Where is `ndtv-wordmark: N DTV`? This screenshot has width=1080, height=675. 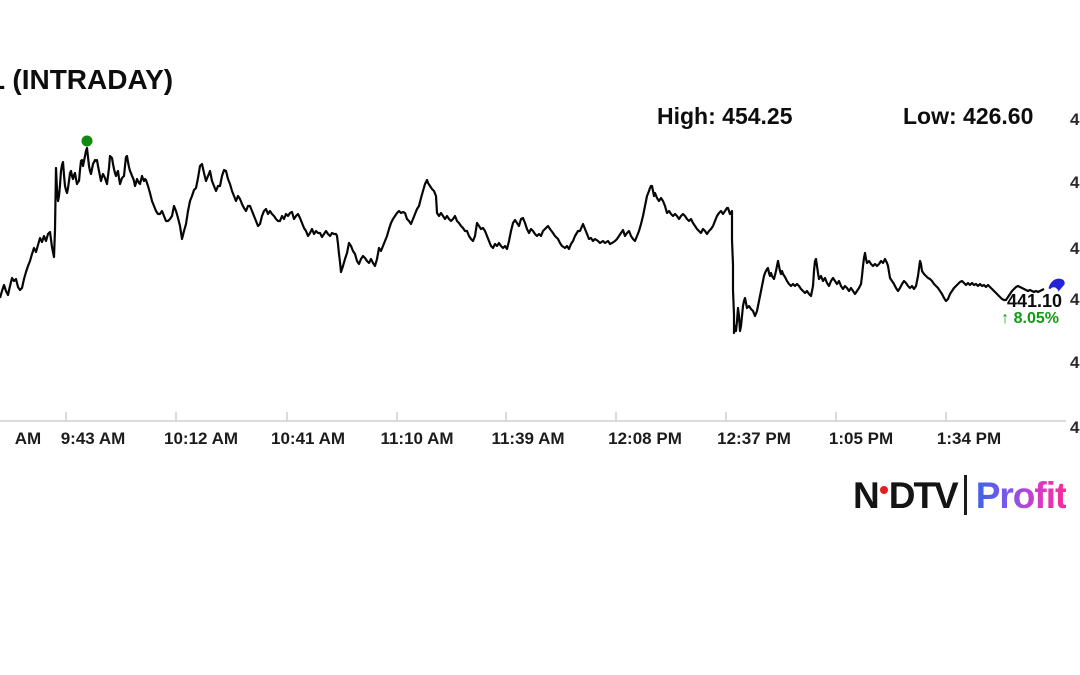 ndtv-wordmark: N DTV is located at coordinates (906, 495).